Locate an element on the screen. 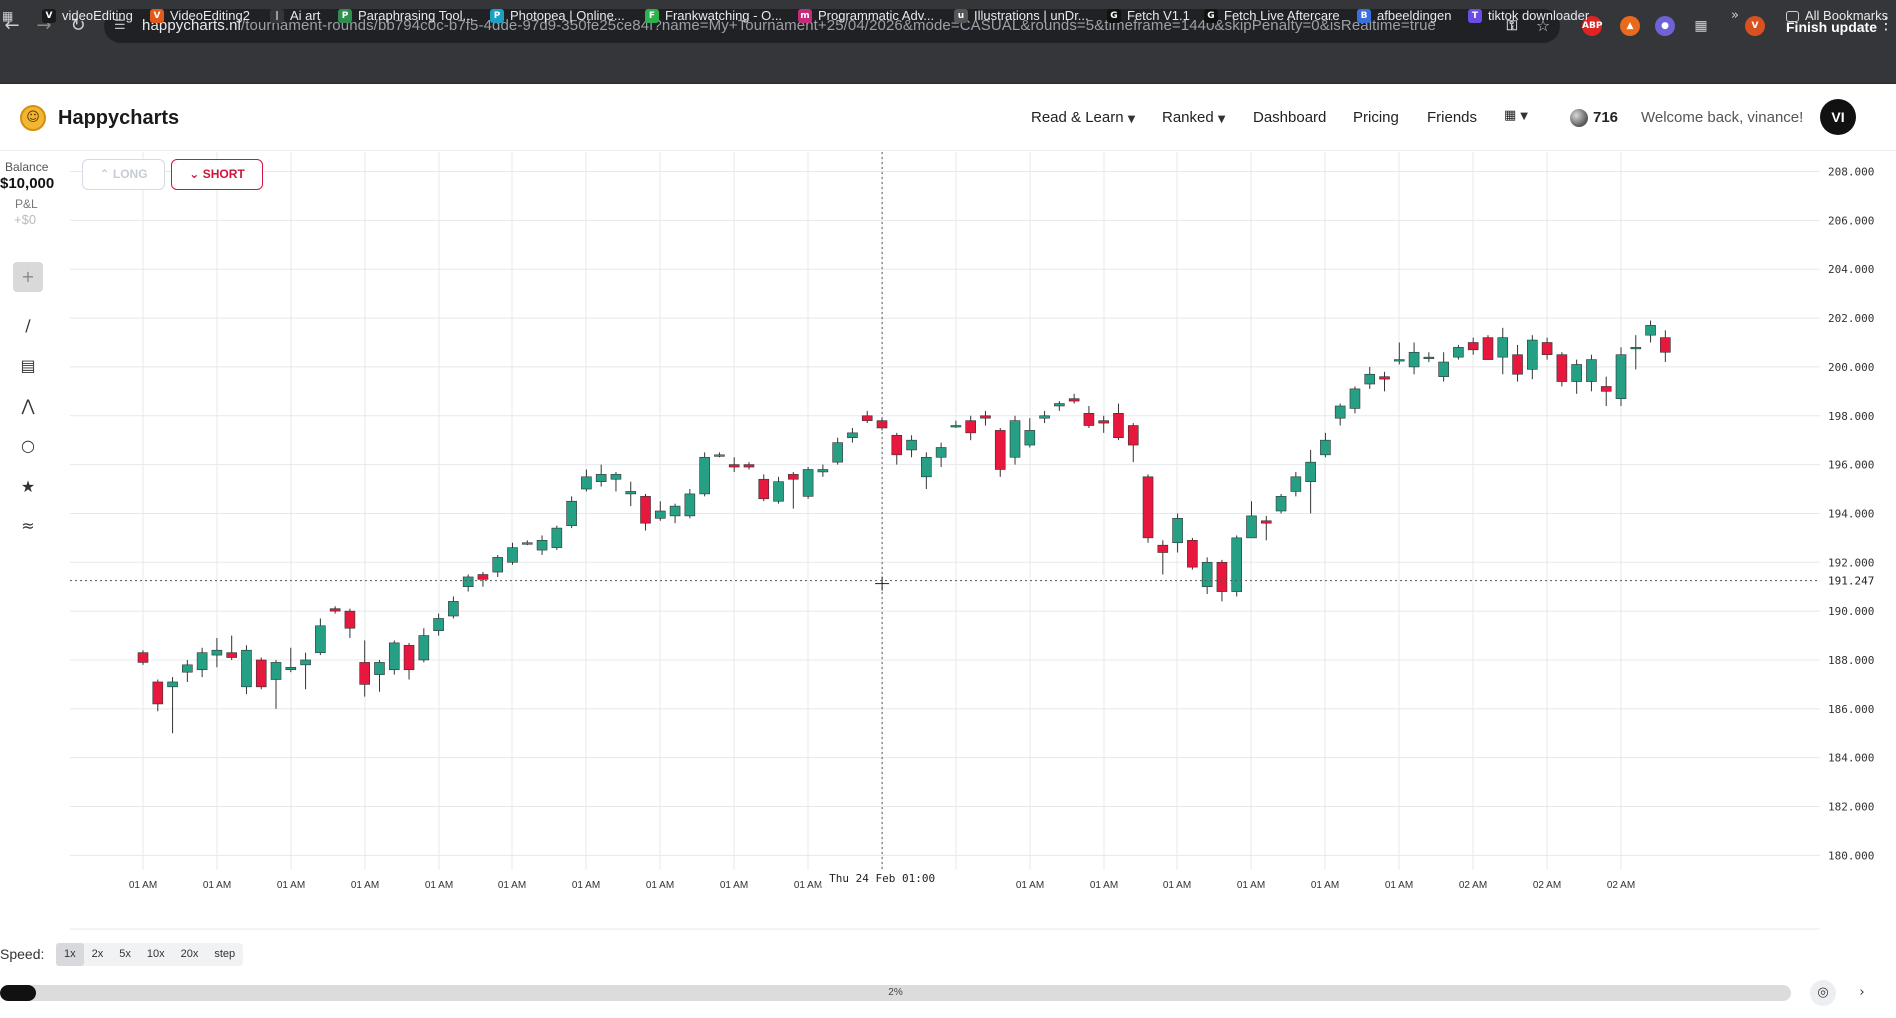 Image resolution: width=1896 pixels, height=1018 pixels. y-tick-label: 186.000 is located at coordinates (1851, 709).